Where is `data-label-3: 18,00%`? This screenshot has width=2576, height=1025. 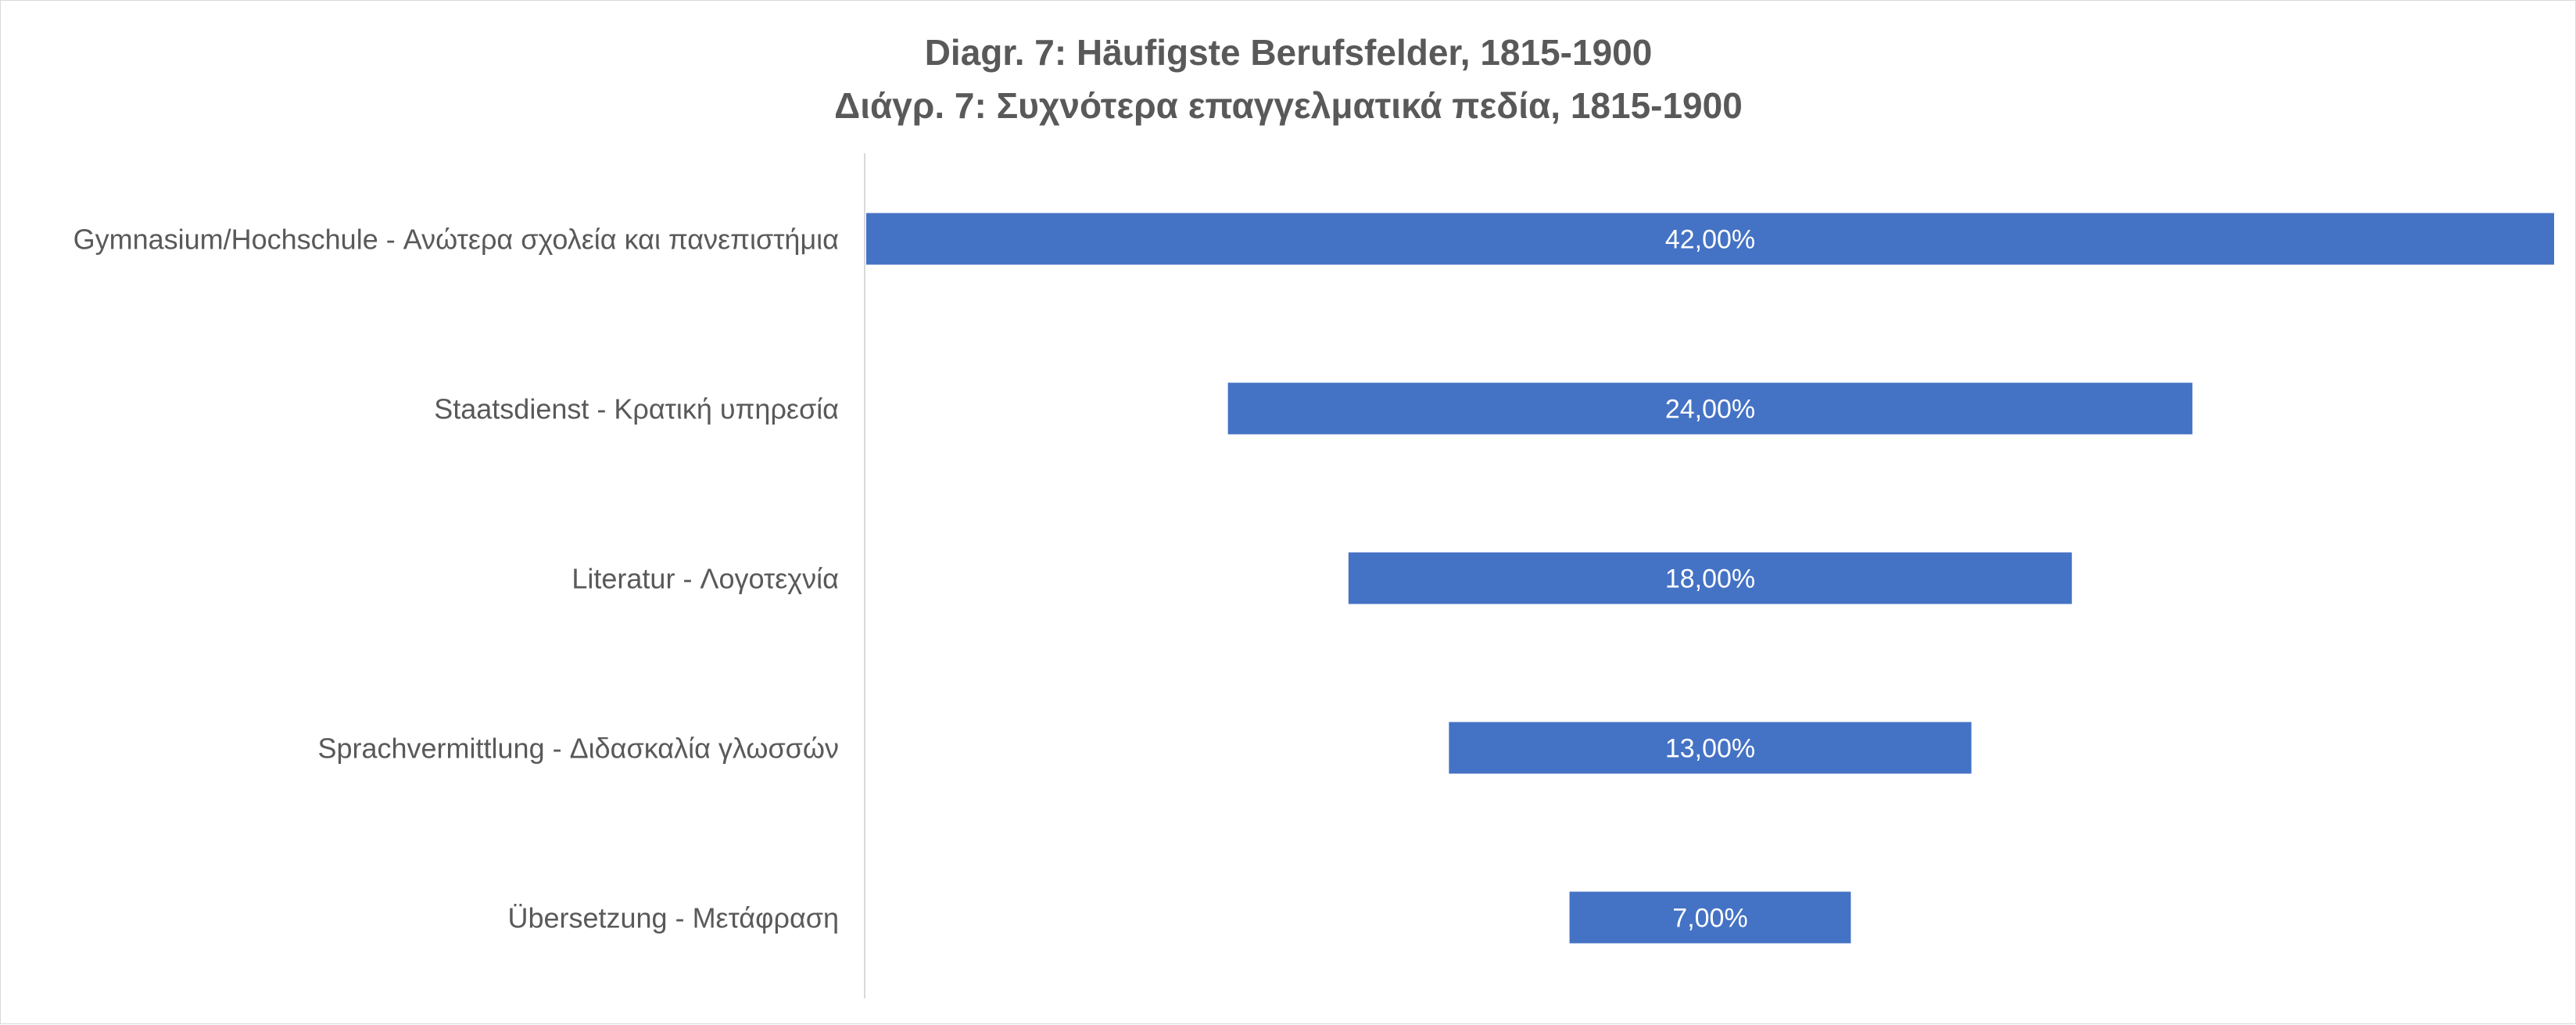 data-label-3: 18,00% is located at coordinates (1710, 579).